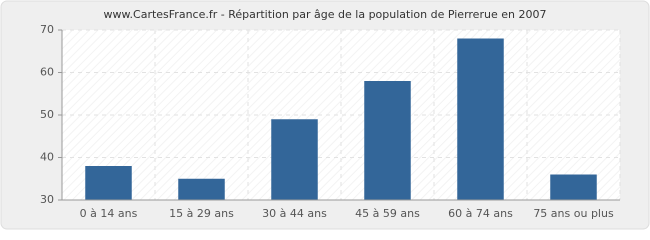 The width and height of the screenshot is (650, 240). Describe the element at coordinates (47, 29) in the screenshot. I see `y-tick-label: 70` at that location.